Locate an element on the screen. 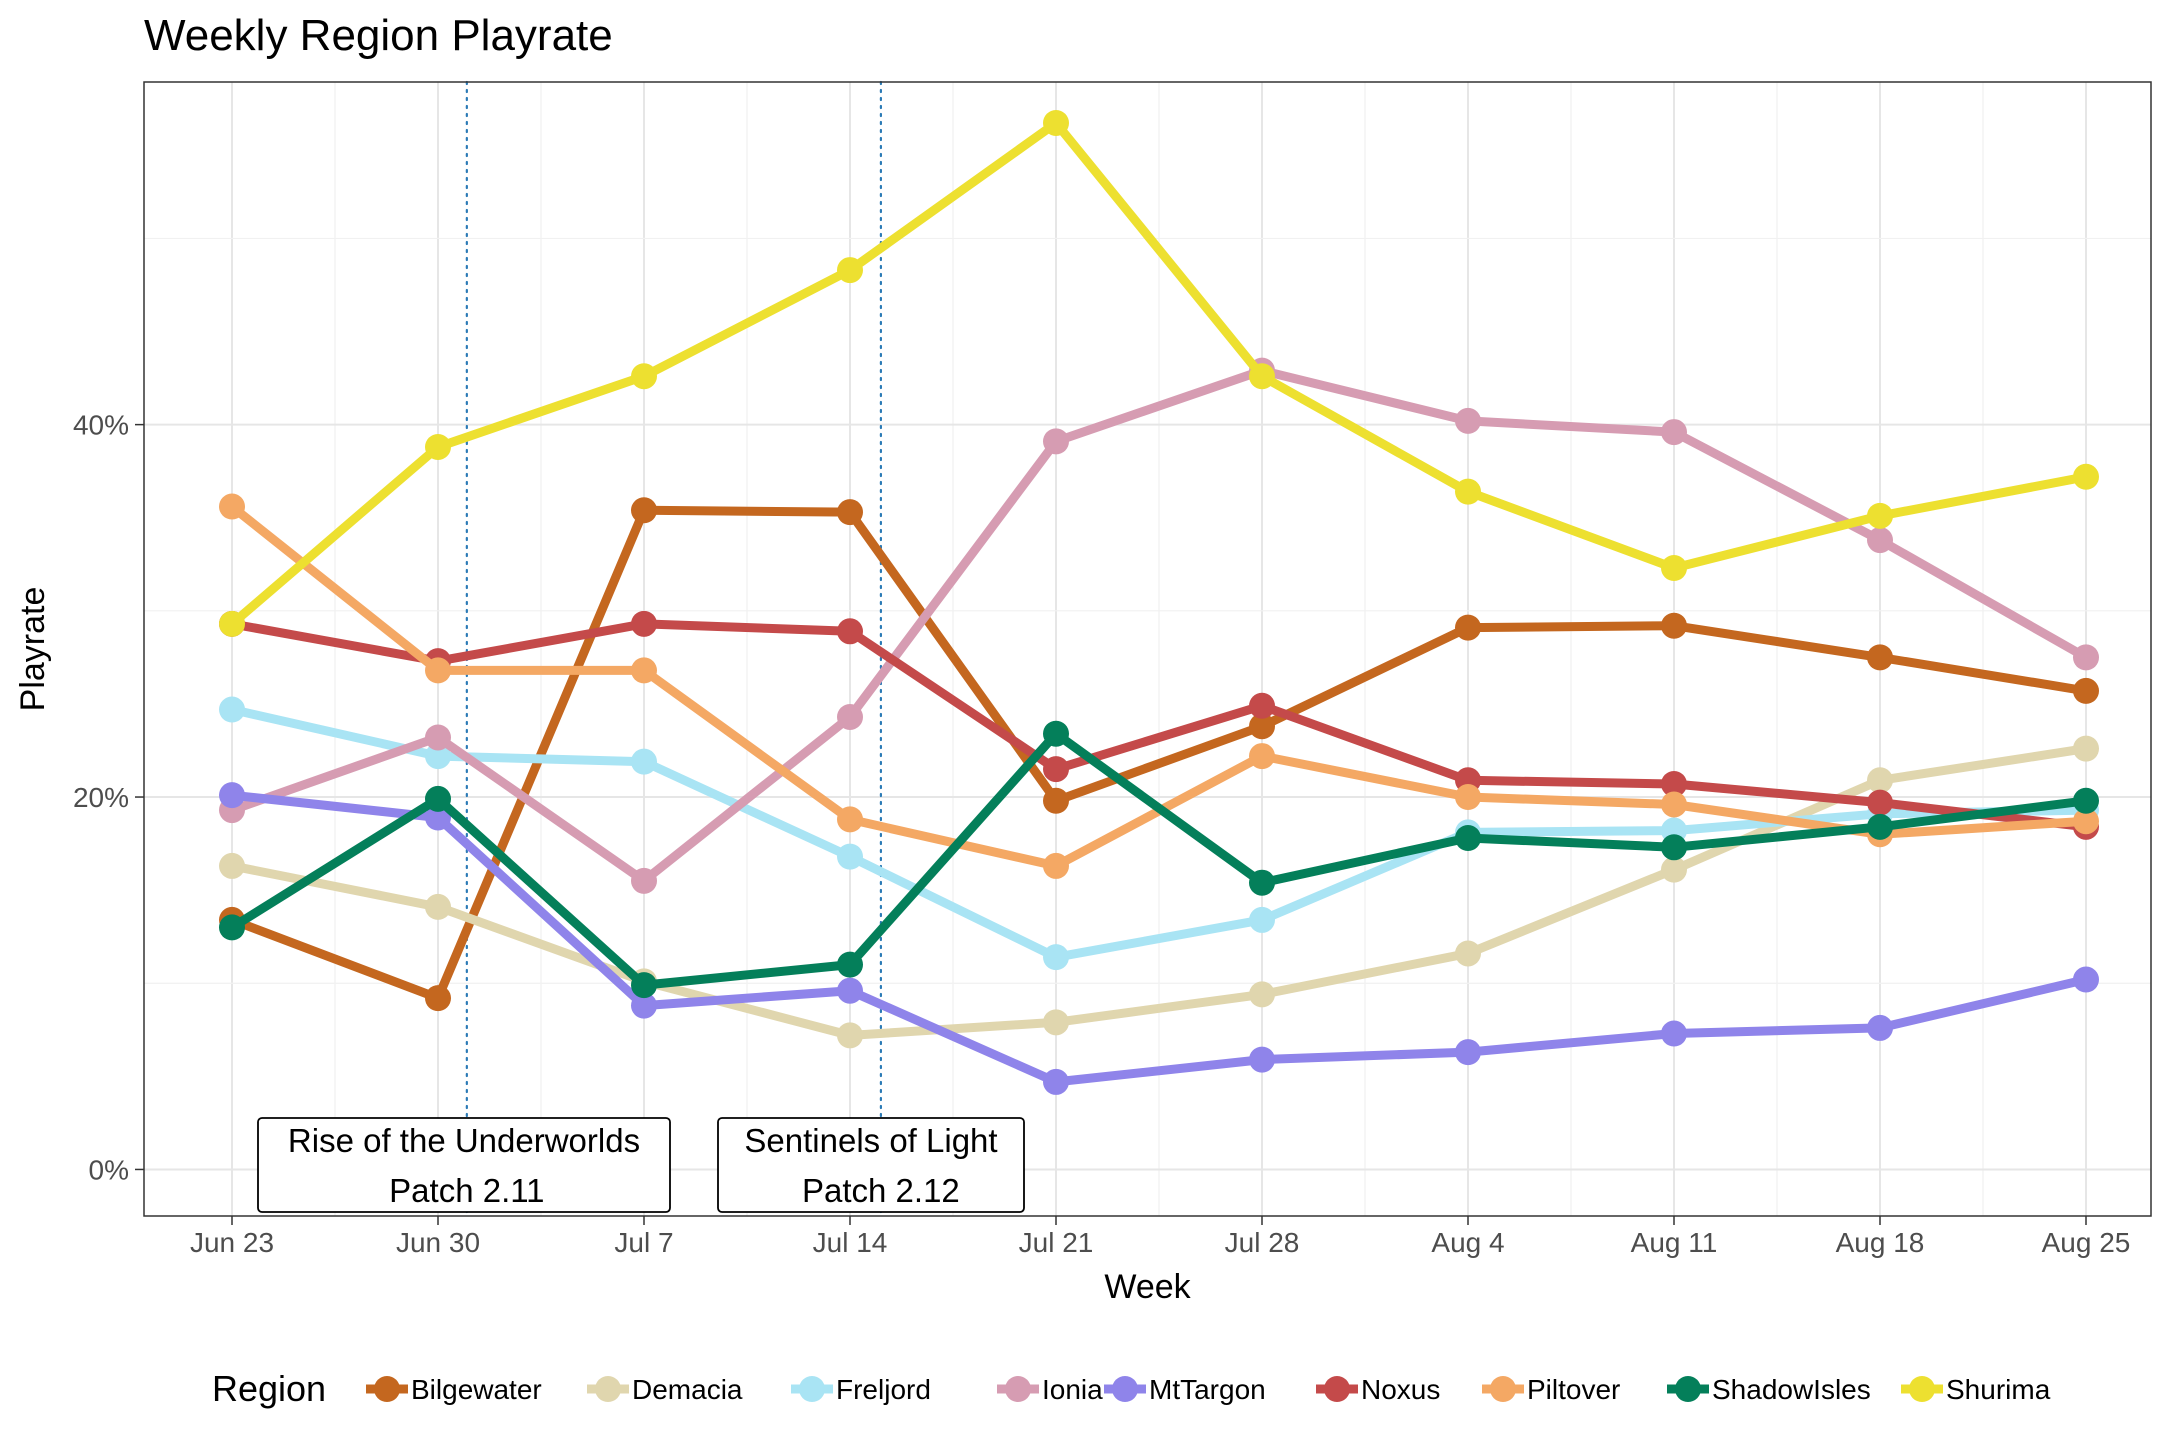 This screenshot has width=2160, height=1440. series-line-noxus is located at coordinates (1159, 725).